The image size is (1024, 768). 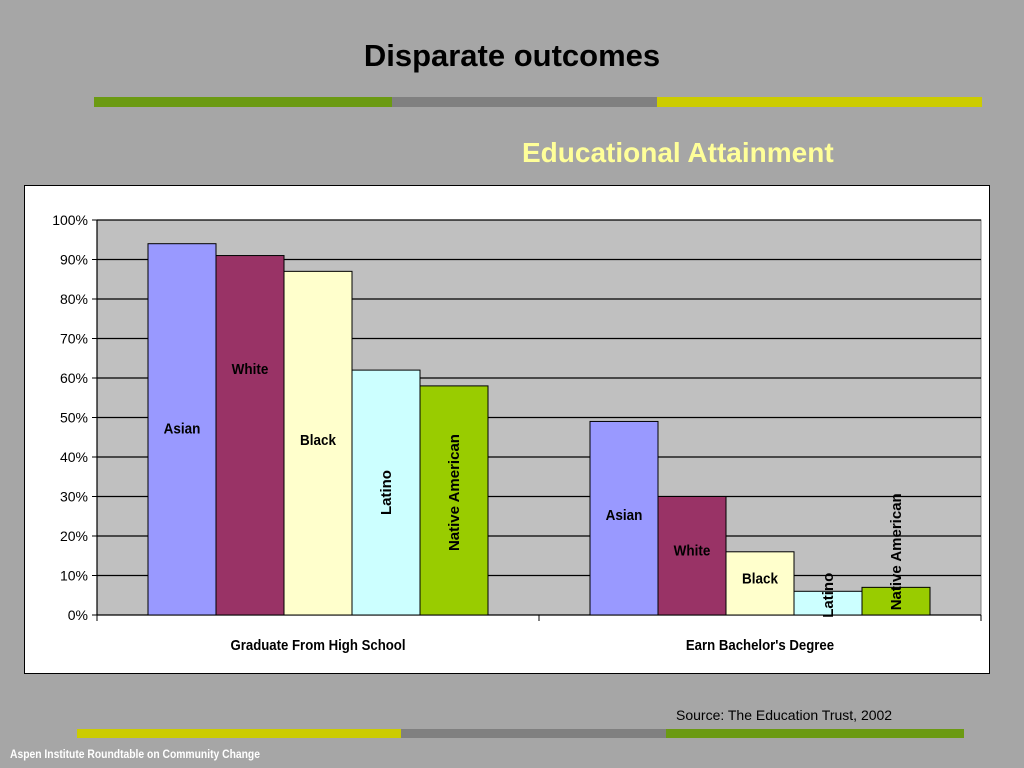 I want to click on y-tick-label: 90%, so click(x=74, y=260).